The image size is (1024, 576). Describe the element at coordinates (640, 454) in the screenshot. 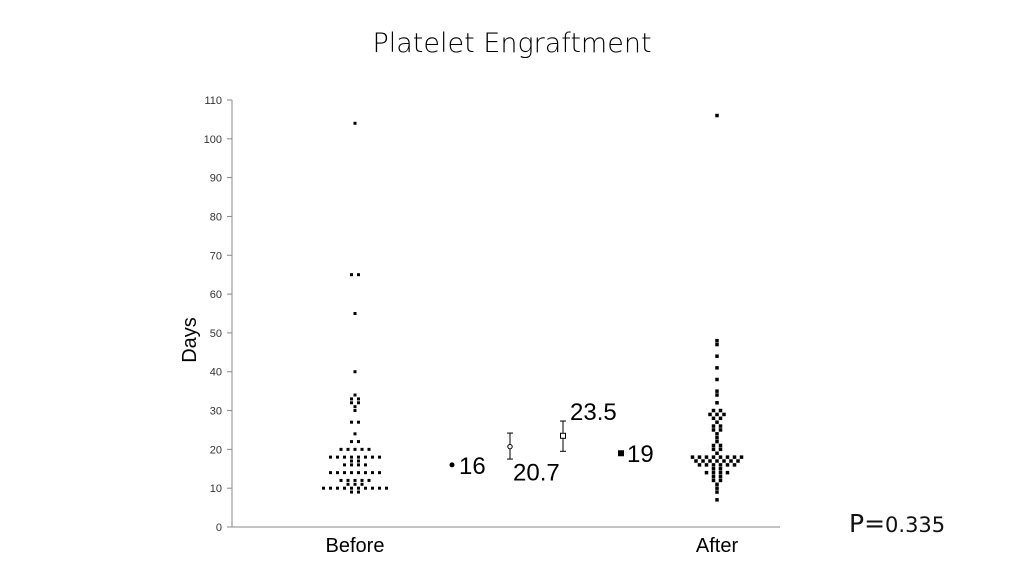

I see `data-label: 19` at that location.